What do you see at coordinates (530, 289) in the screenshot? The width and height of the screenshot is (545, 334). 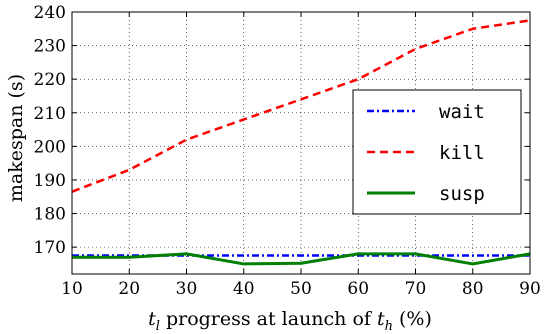 I see `x-tick-label: 90` at bounding box center [530, 289].